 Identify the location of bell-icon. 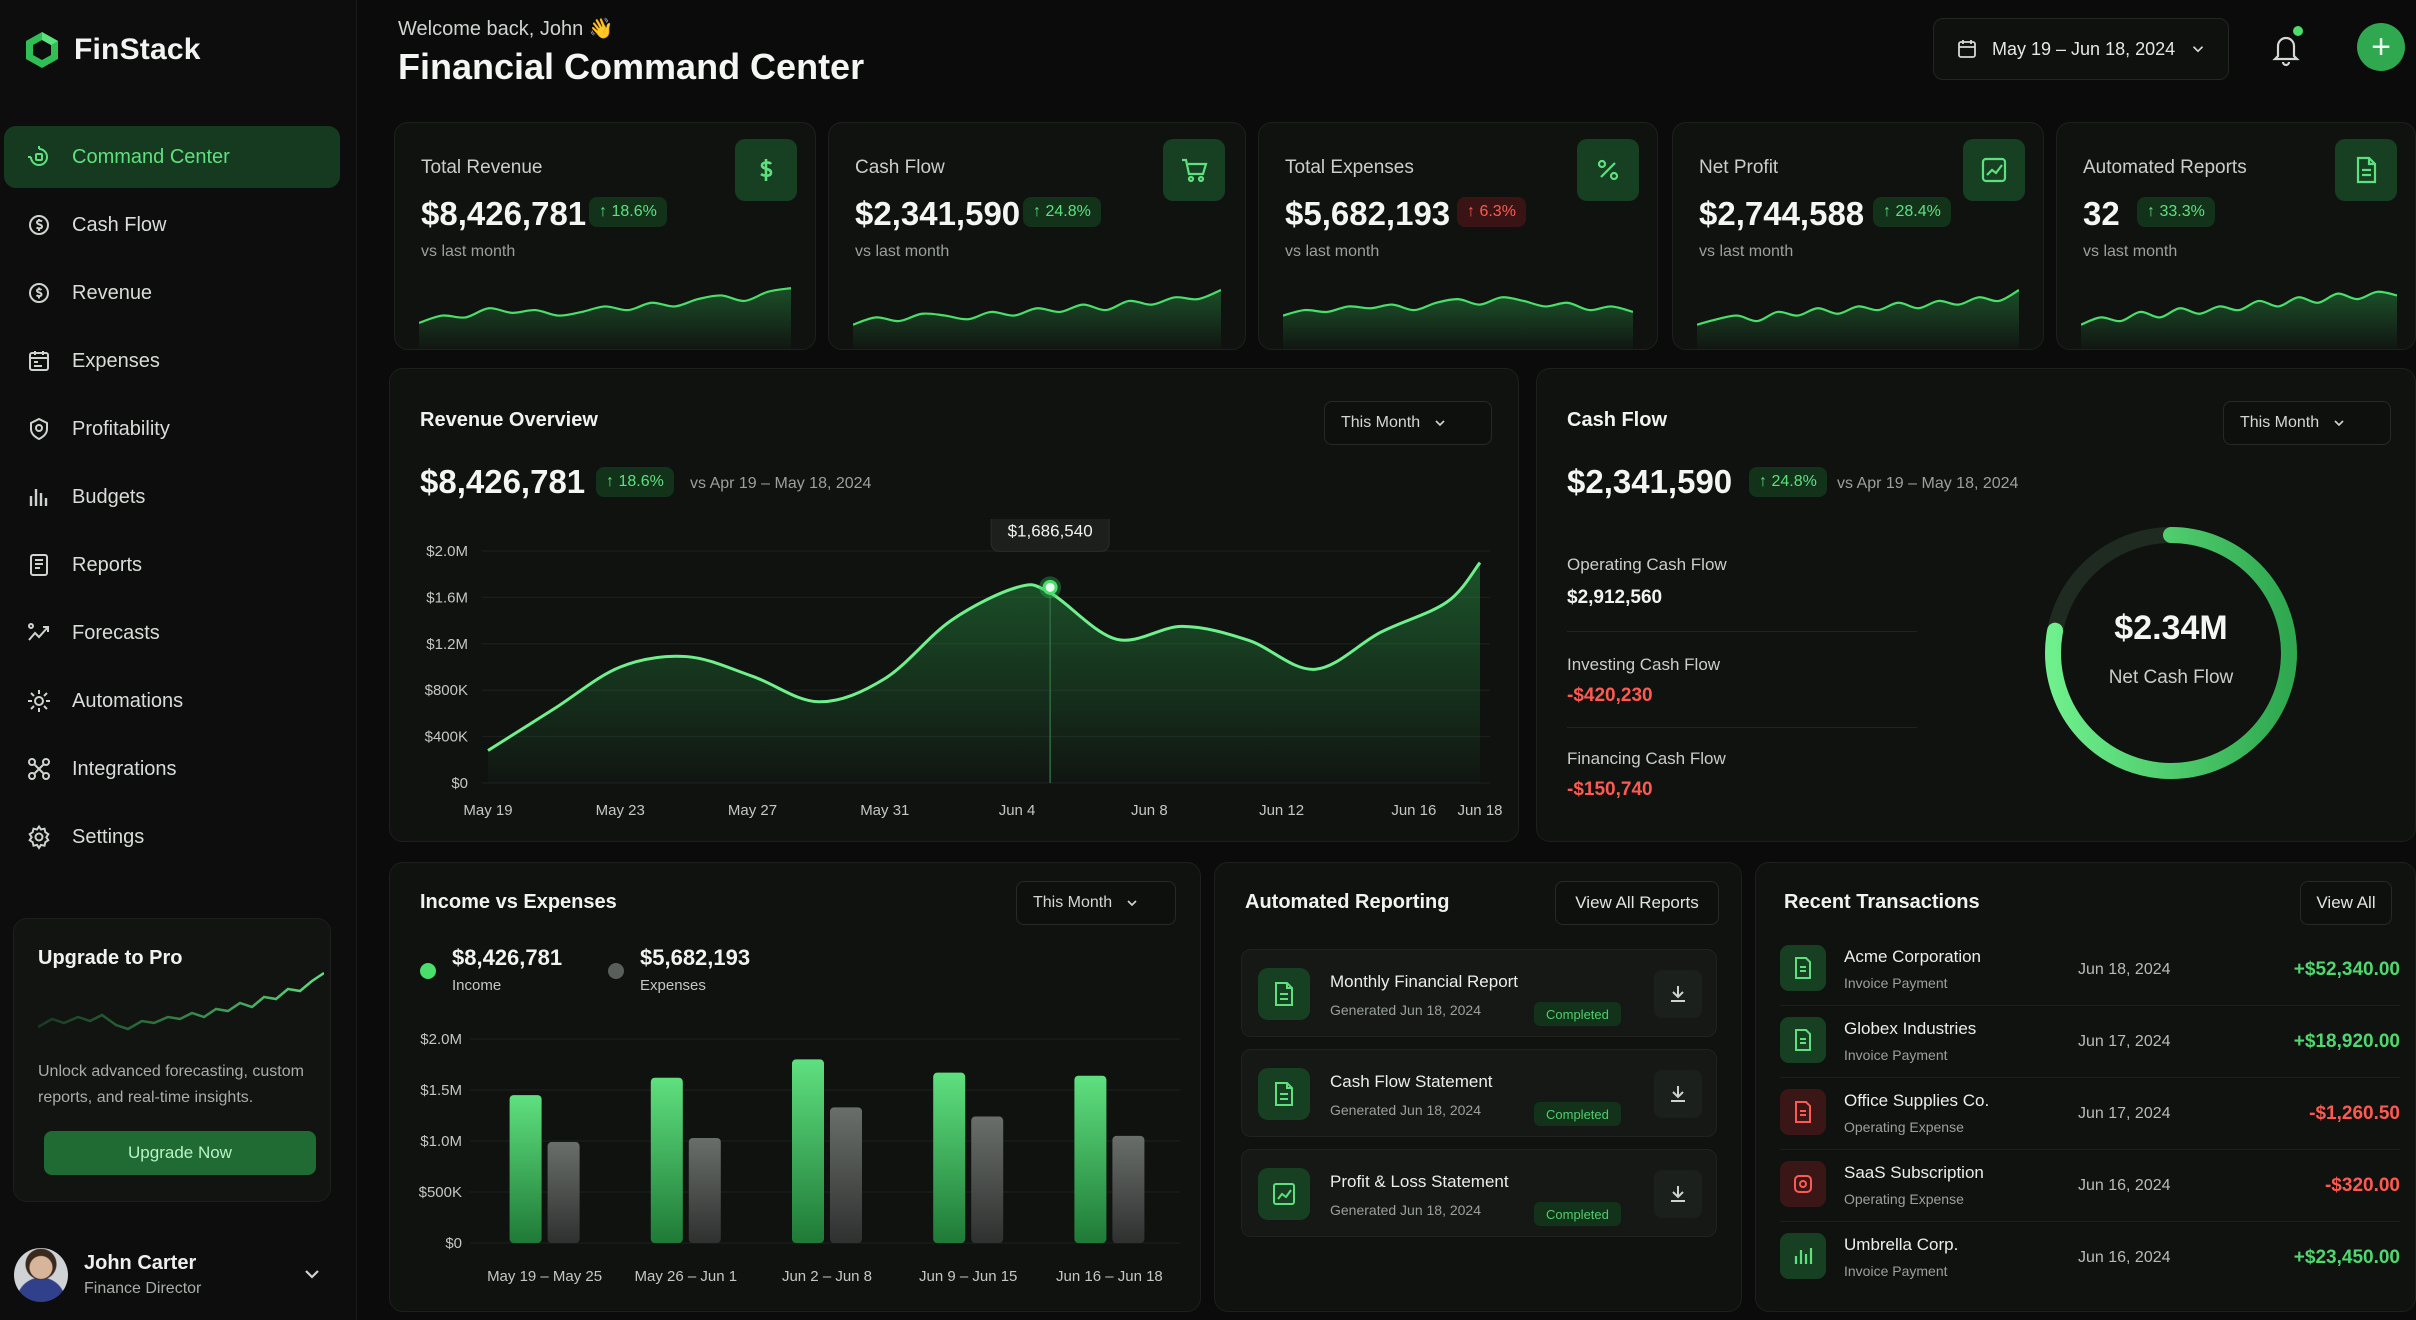
(2286, 48).